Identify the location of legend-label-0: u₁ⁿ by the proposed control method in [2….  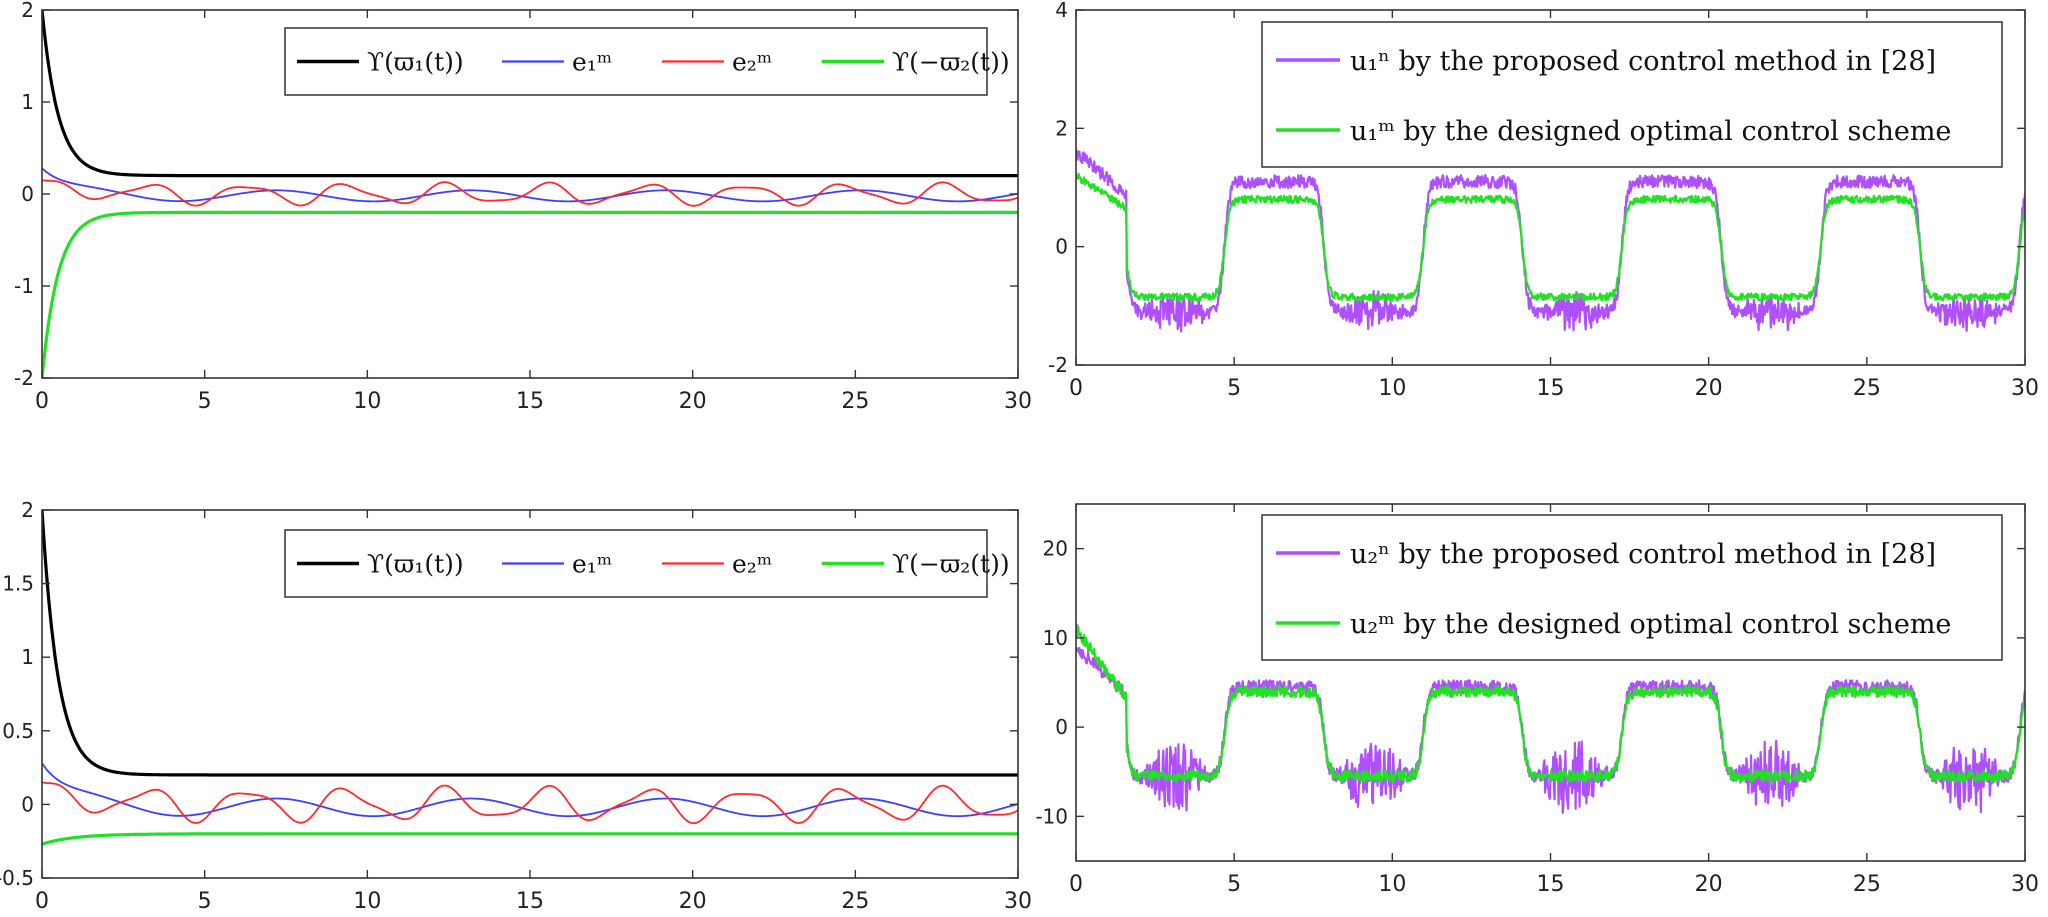
(1643, 61).